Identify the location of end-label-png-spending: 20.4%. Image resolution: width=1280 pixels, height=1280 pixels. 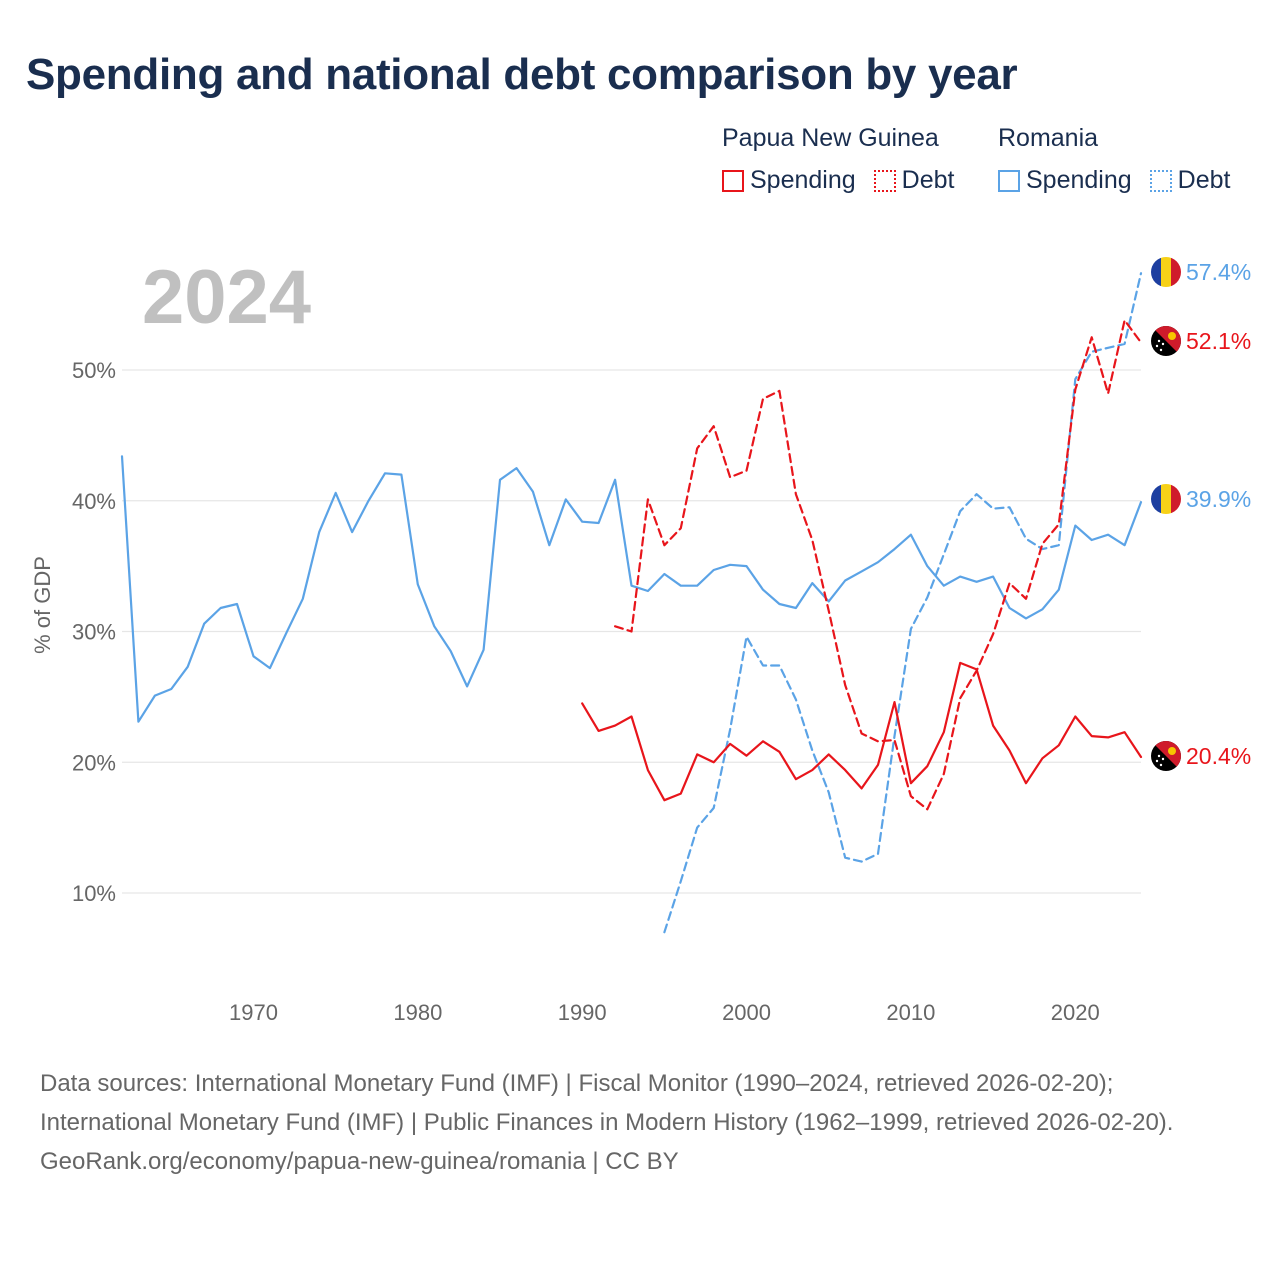
(1218, 756).